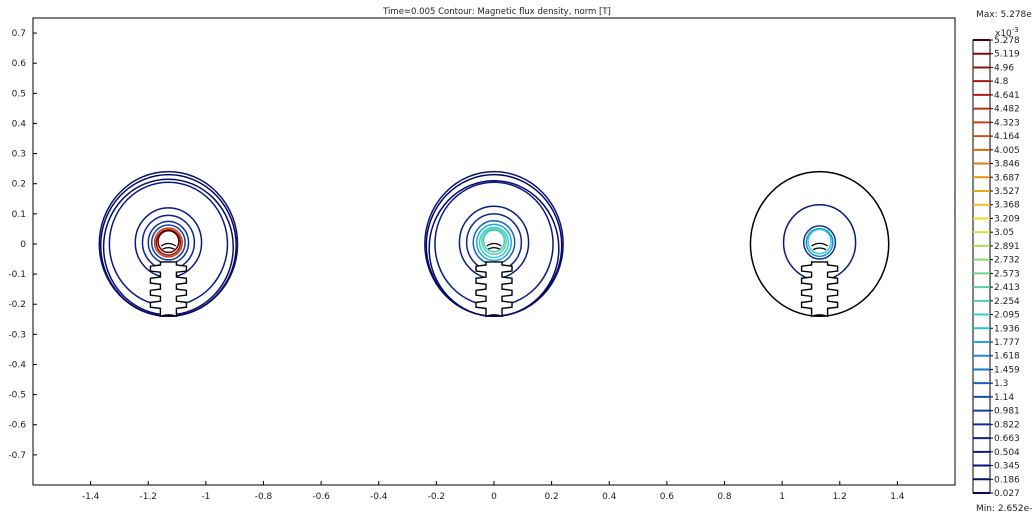 The height and width of the screenshot is (516, 1032). Describe the element at coordinates (321, 497) in the screenshot. I see `x-tick-label: -0.6` at that location.